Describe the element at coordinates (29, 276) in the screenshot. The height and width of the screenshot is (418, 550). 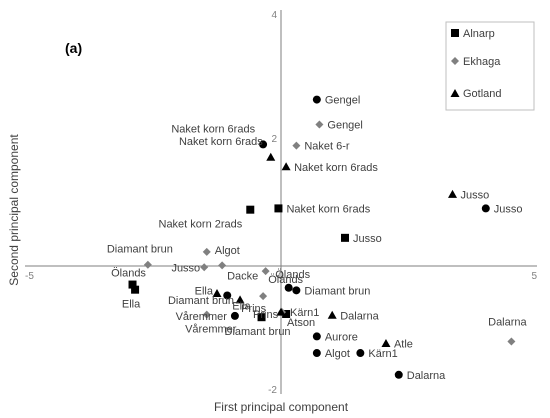
I see `x-tick-label: -5` at that location.